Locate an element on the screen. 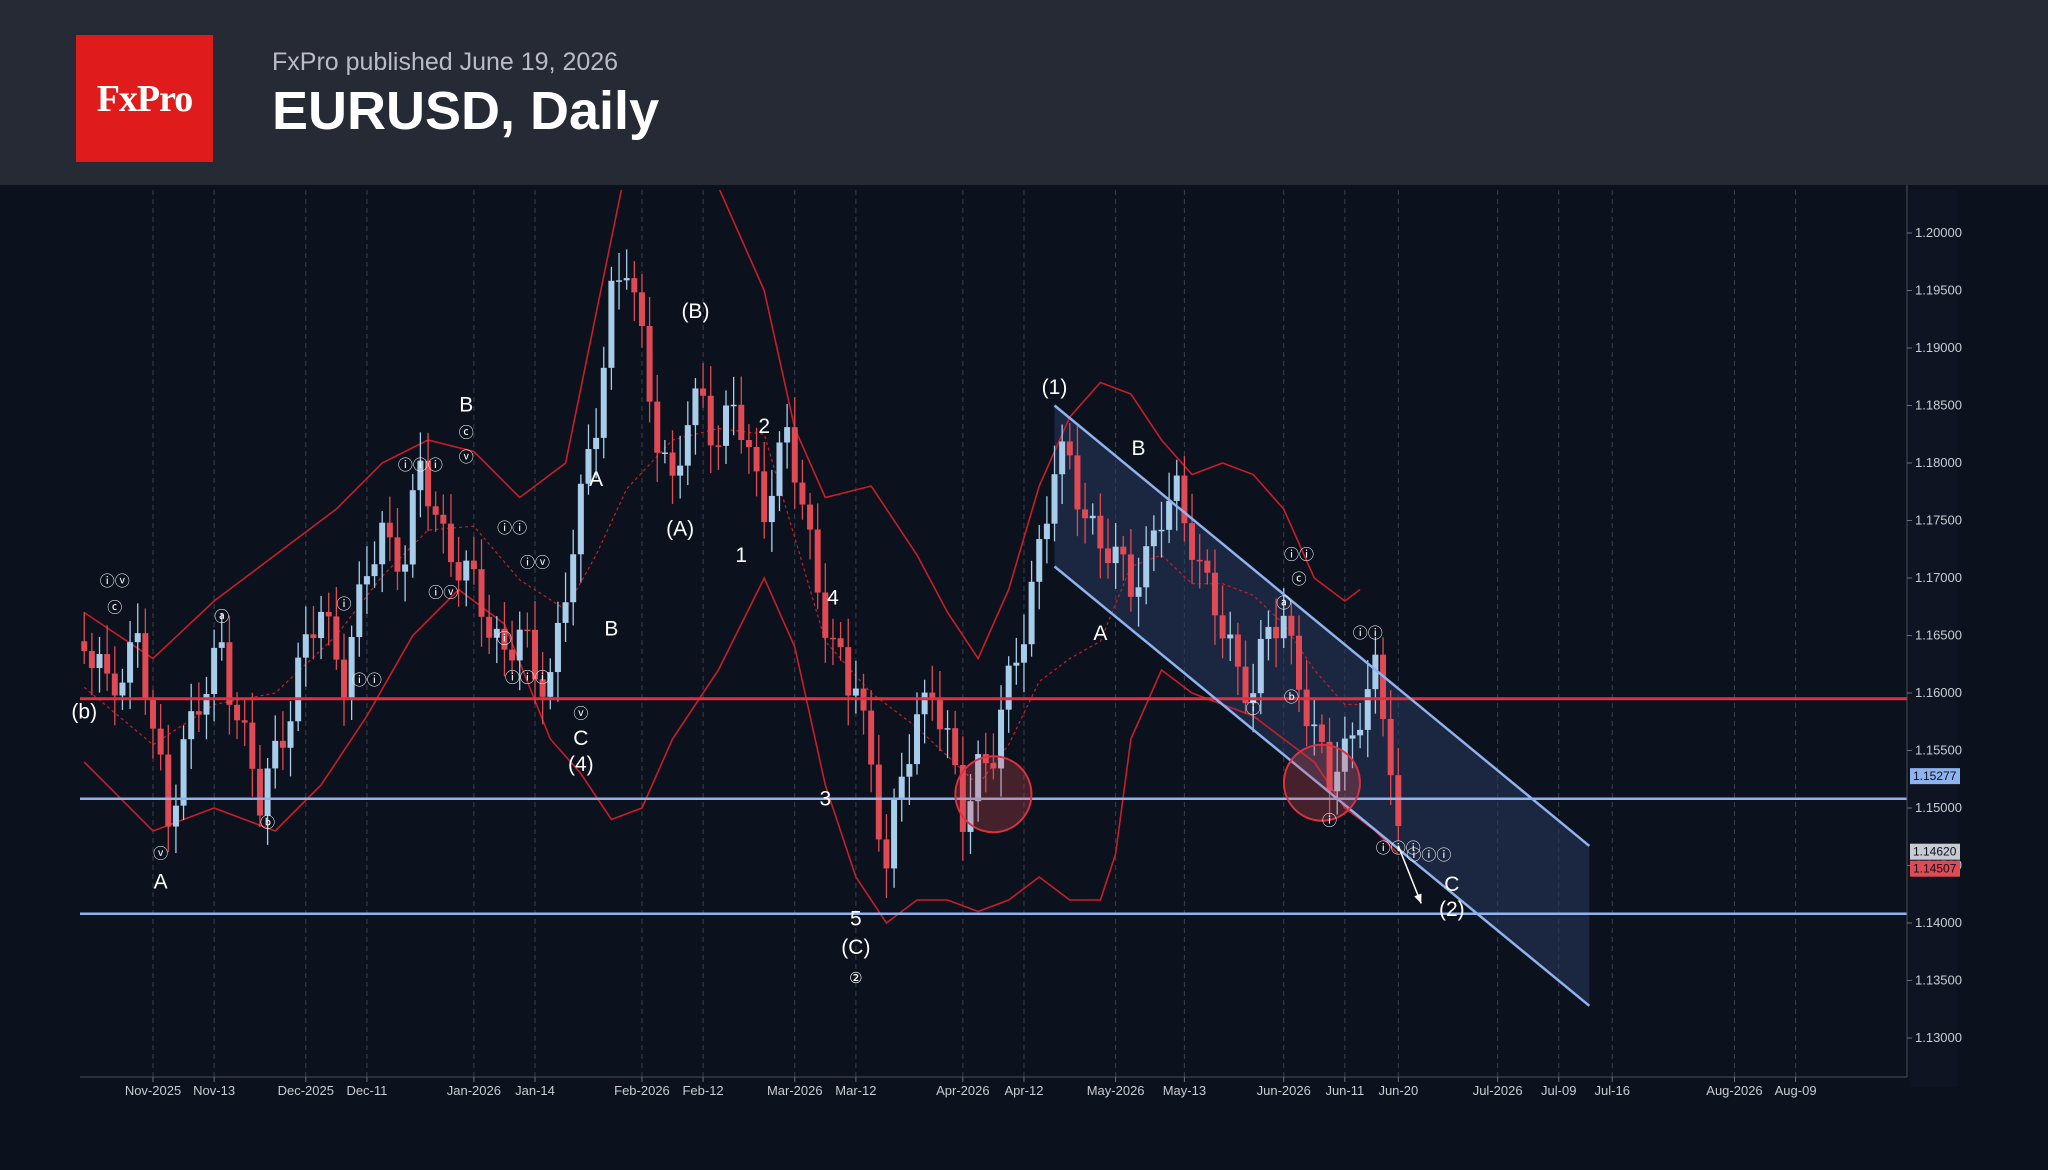 The image size is (2048, 1170). y-tick-label: 1.17000 is located at coordinates (1938, 577).